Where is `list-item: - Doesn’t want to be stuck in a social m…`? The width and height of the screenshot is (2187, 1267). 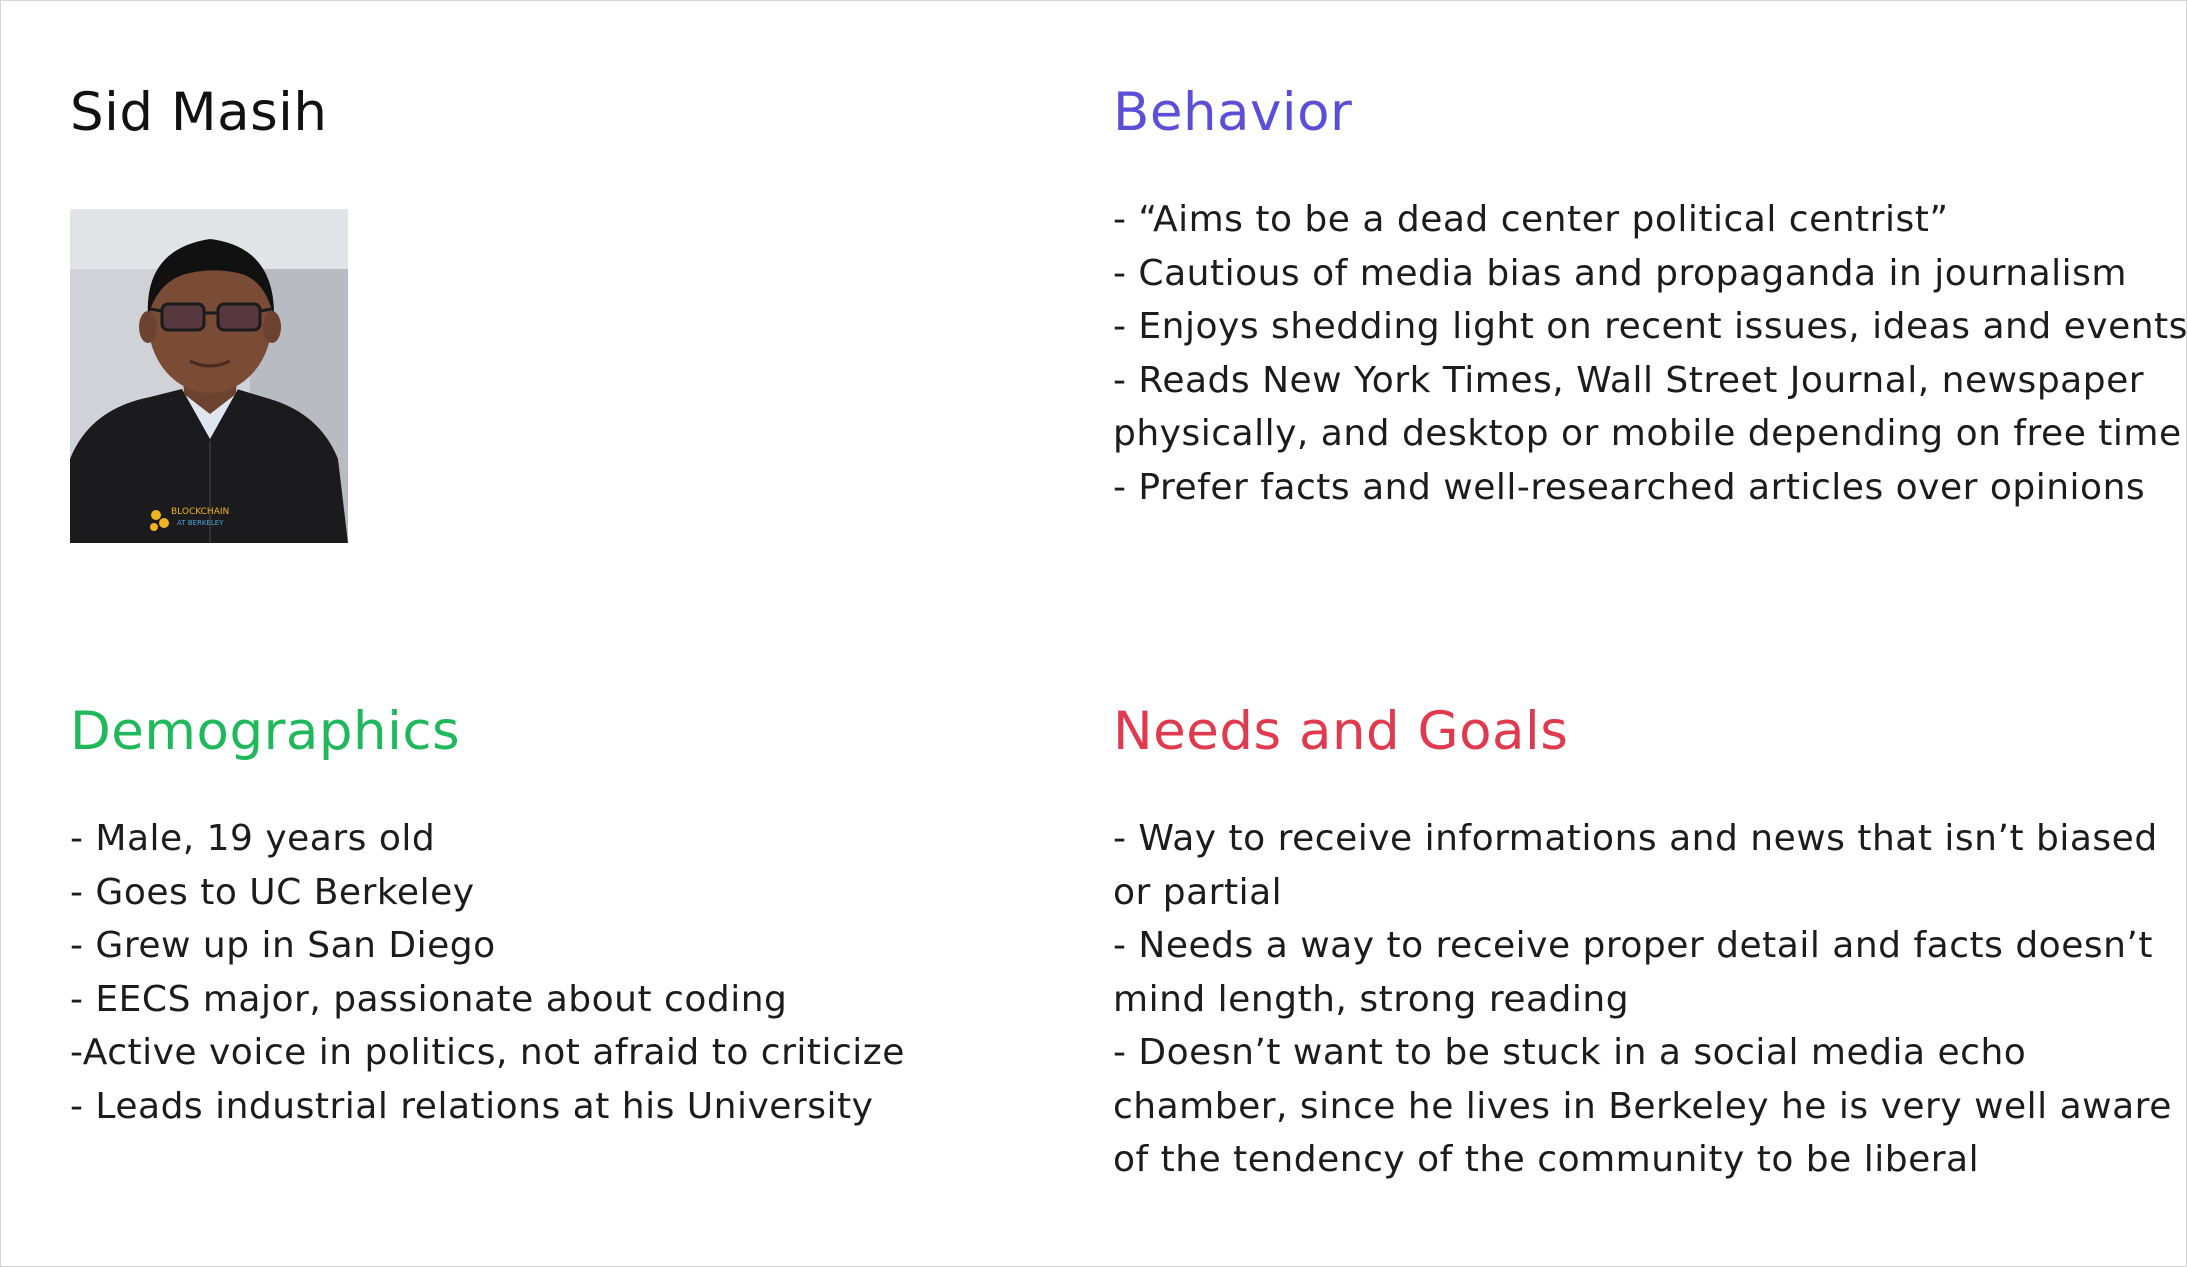
list-item: - Doesn’t want to be stuck in a social m… is located at coordinates (1570, 1052).